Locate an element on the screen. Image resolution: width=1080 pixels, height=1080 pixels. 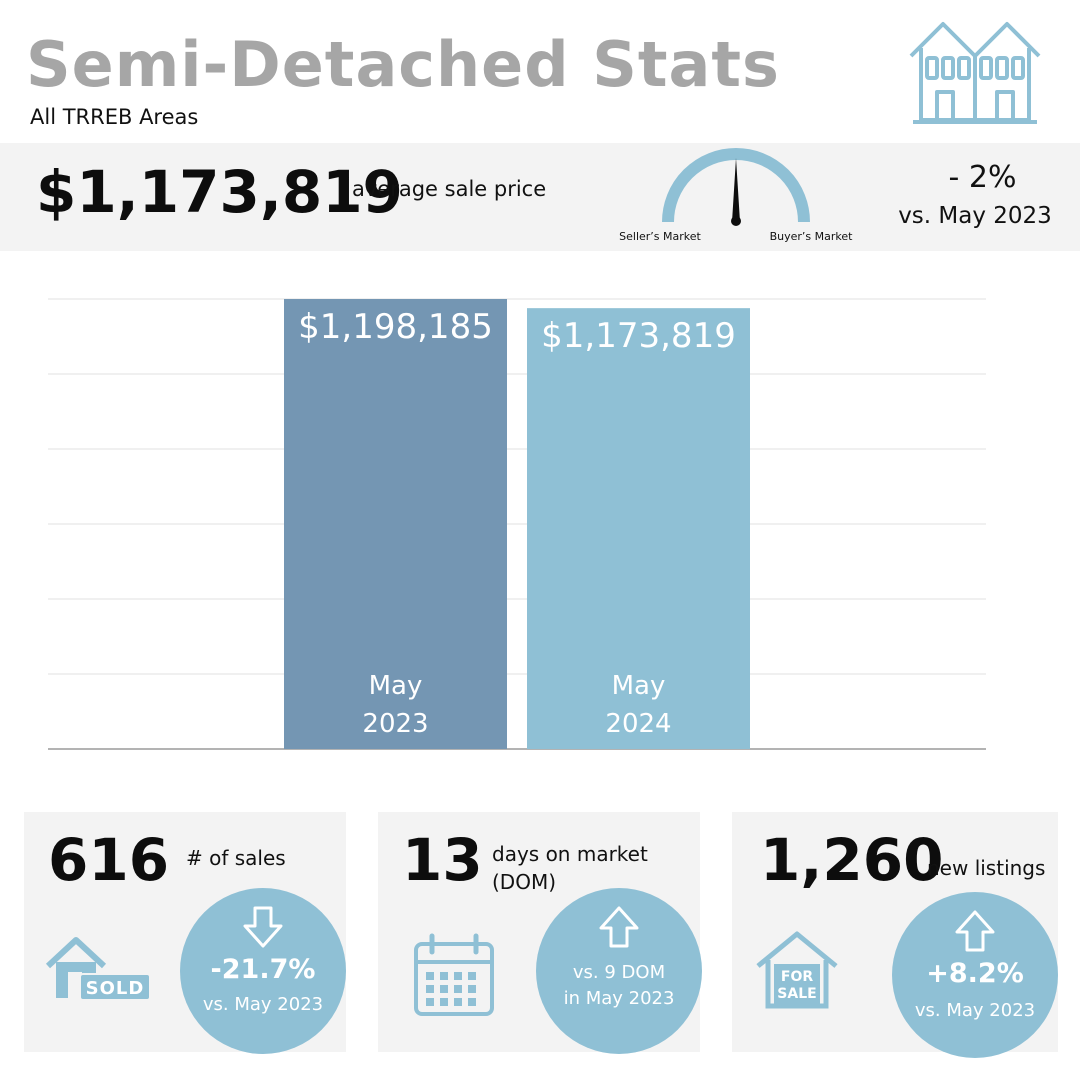
sales-change-comparison: vs. May 2023 is located at coordinates (263, 1004).